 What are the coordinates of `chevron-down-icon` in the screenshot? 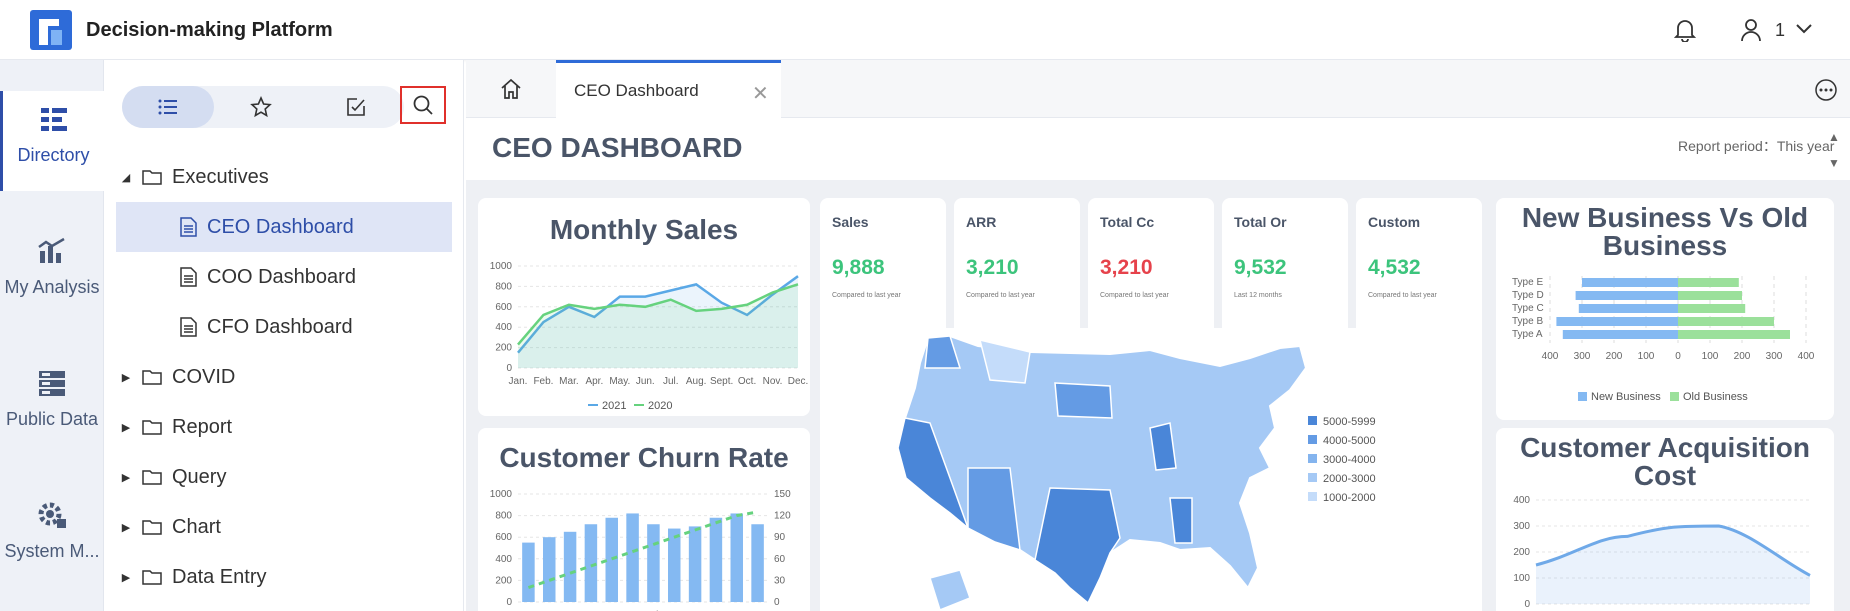 It's located at (1804, 29).